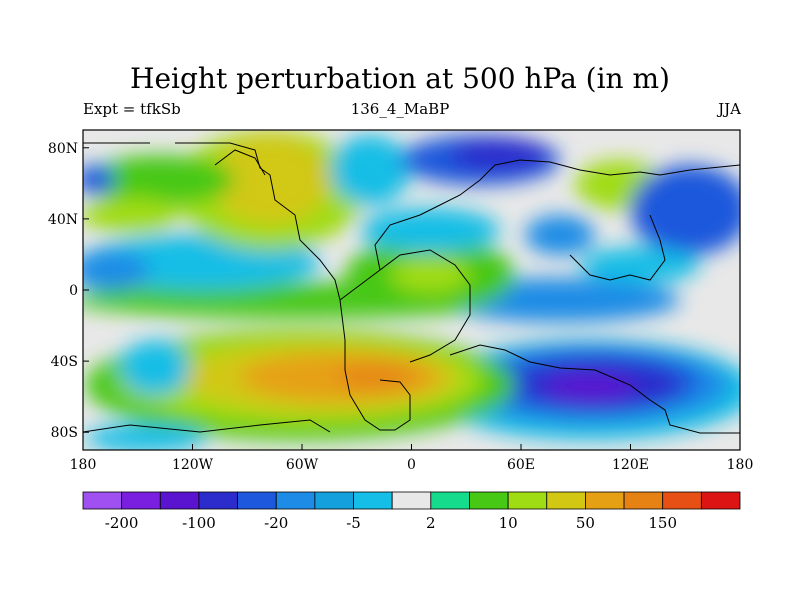 Image resolution: width=800 pixels, height=600 pixels. Describe the element at coordinates (64, 362) in the screenshot. I see `y-tick-label: 40S` at that location.